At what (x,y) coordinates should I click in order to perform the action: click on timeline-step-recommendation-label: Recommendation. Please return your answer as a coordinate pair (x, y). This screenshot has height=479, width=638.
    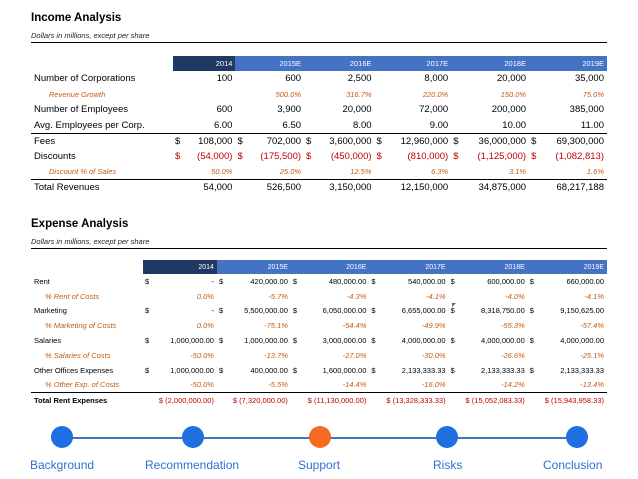
    Looking at the image, I should click on (192, 465).